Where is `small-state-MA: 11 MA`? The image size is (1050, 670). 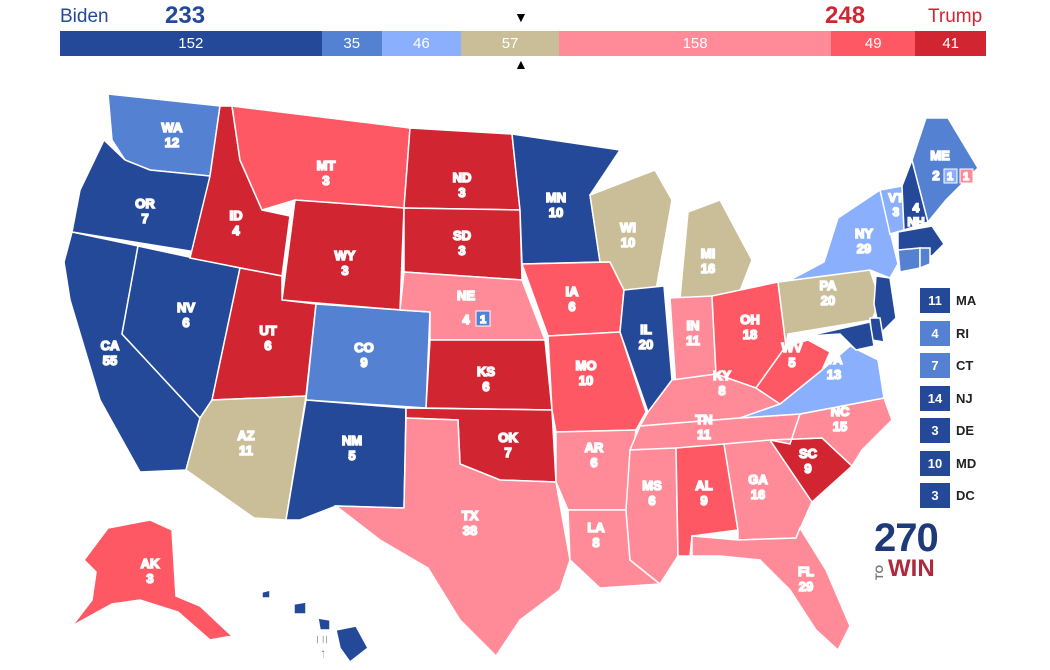 small-state-MA: 11 MA is located at coordinates (948, 300).